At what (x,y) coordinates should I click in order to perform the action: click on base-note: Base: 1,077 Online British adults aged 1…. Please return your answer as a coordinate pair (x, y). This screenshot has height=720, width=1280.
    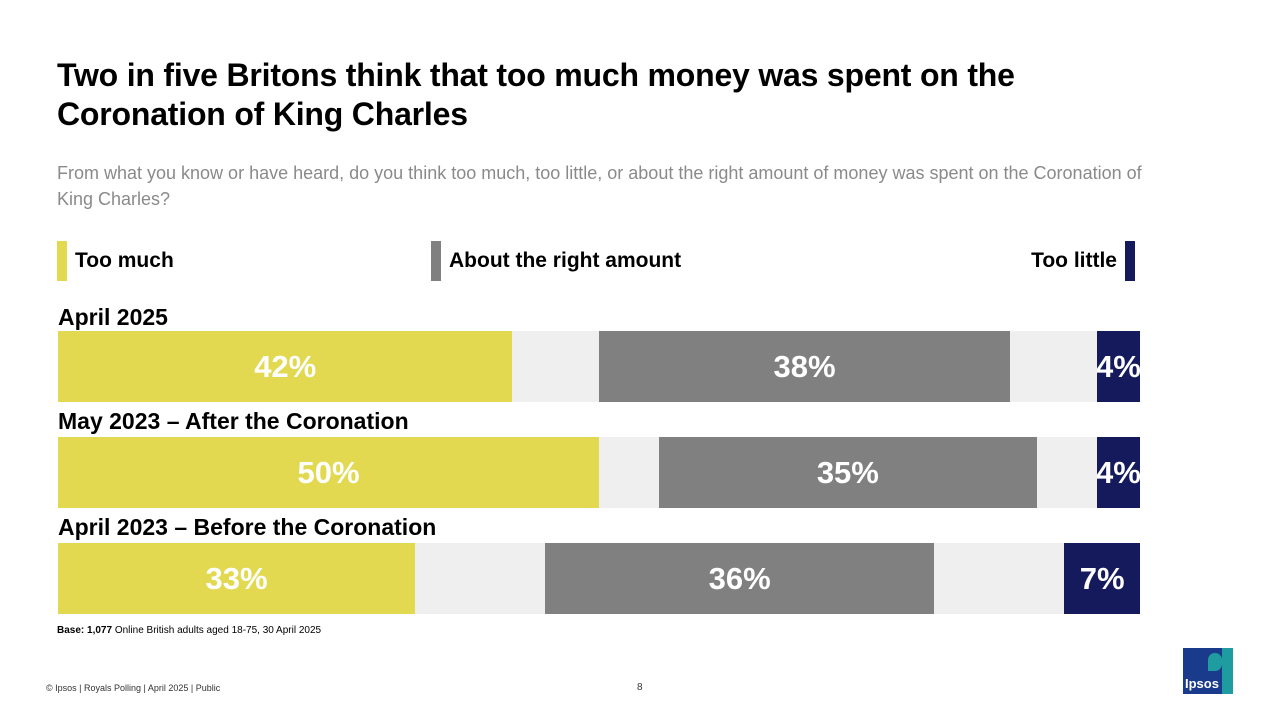
    Looking at the image, I should click on (189, 630).